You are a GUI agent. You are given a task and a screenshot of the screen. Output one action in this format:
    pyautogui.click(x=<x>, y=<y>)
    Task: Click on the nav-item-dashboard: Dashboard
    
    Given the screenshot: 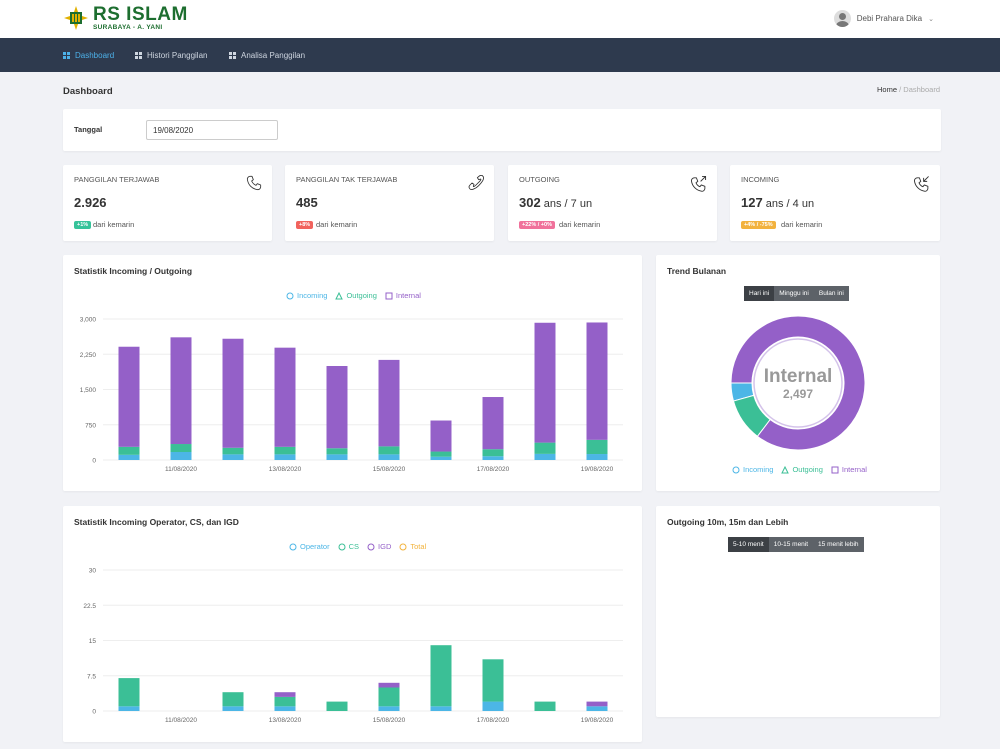 What is the action you would take?
    pyautogui.click(x=88, y=55)
    